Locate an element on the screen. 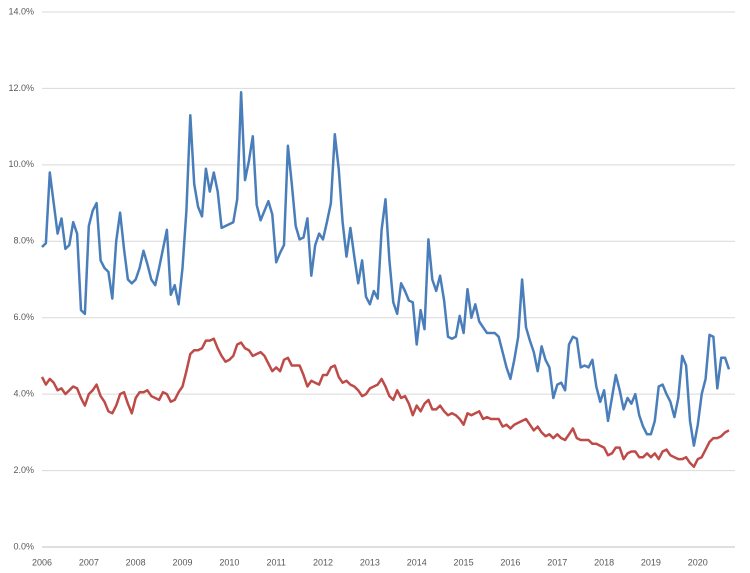  x-tick-label: 2018 is located at coordinates (604, 562).